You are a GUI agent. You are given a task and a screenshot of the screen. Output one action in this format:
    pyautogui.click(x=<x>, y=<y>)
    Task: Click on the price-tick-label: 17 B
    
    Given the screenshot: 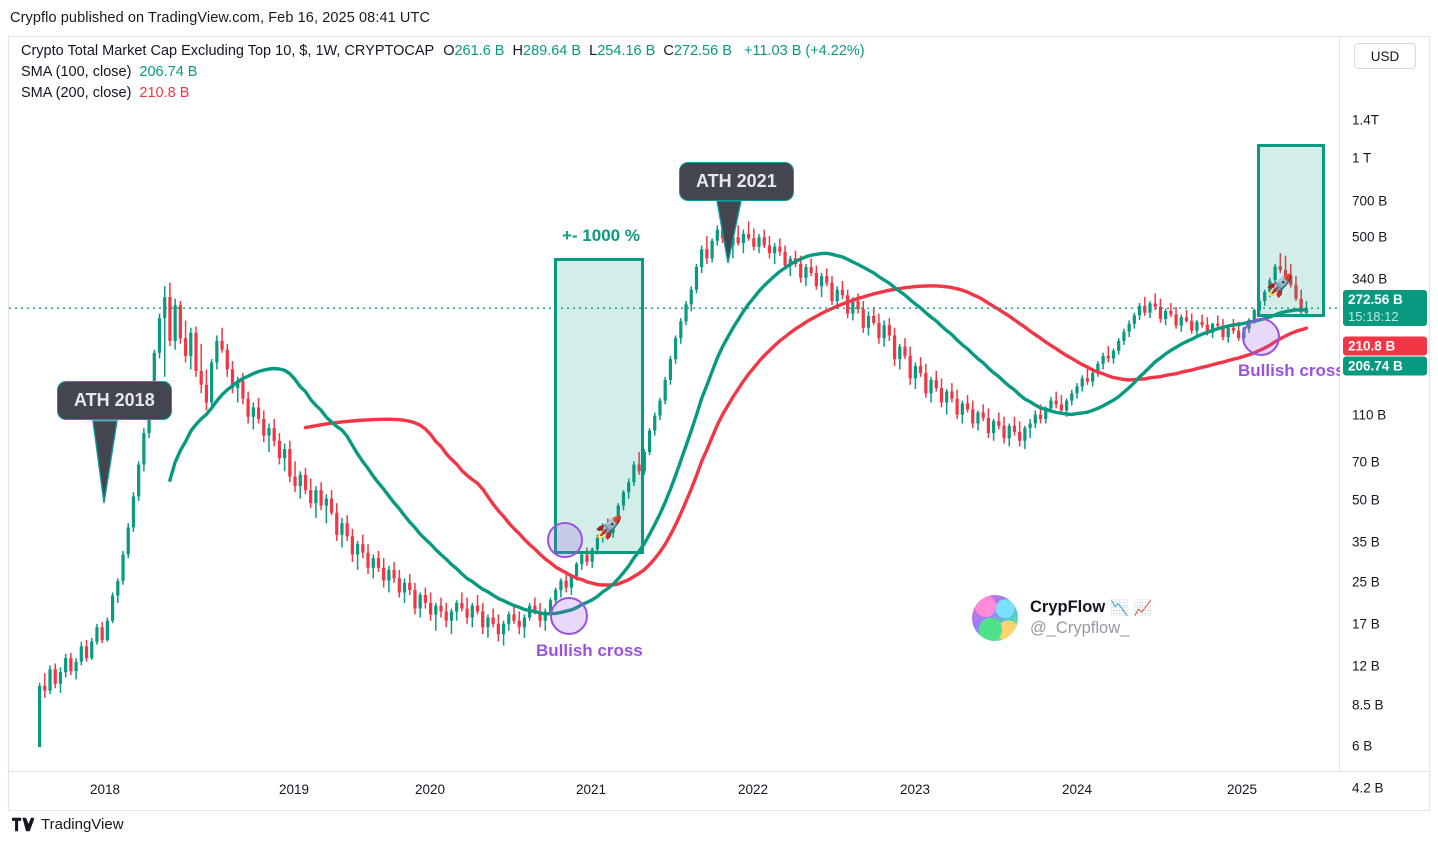 What is the action you would take?
    pyautogui.click(x=1366, y=624)
    